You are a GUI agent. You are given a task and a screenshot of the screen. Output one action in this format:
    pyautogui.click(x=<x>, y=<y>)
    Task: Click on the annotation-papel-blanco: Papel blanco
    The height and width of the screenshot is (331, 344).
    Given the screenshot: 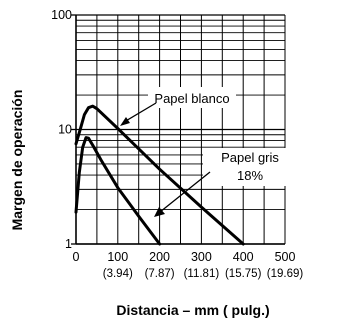 What is the action you would take?
    pyautogui.click(x=191, y=98)
    